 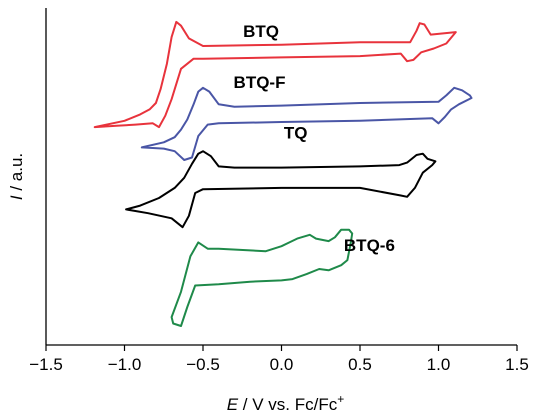 I want to click on cv-curve-tq, so click(x=281, y=189).